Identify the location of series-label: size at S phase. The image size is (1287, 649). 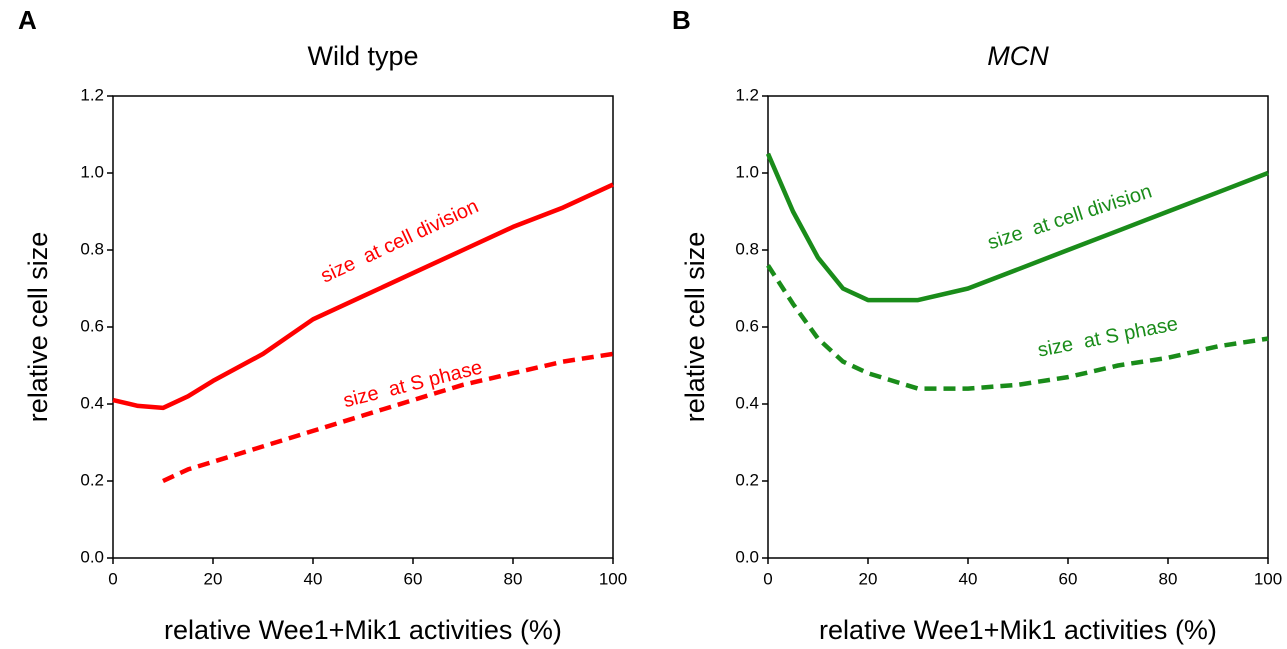
(1108, 337).